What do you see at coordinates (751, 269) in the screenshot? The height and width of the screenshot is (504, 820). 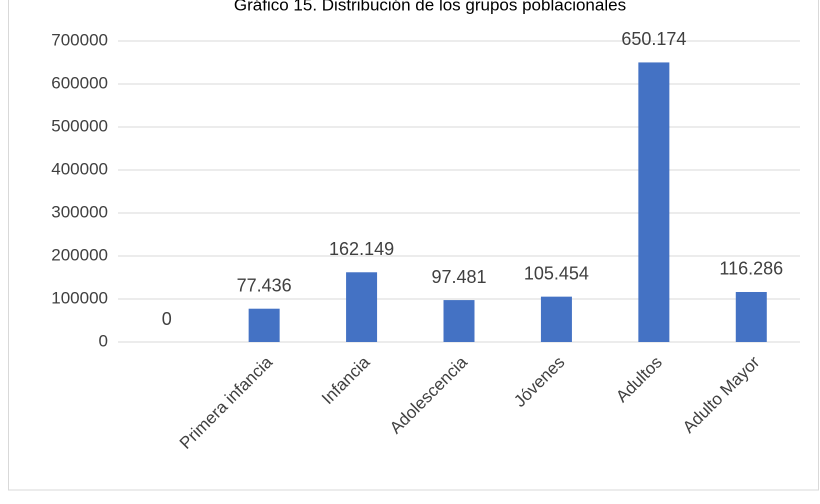 I see `value-label: 116.286` at bounding box center [751, 269].